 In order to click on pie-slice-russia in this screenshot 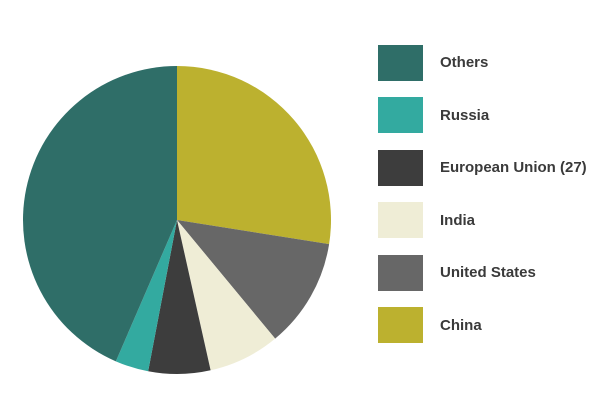, I will do `click(146, 296)`.